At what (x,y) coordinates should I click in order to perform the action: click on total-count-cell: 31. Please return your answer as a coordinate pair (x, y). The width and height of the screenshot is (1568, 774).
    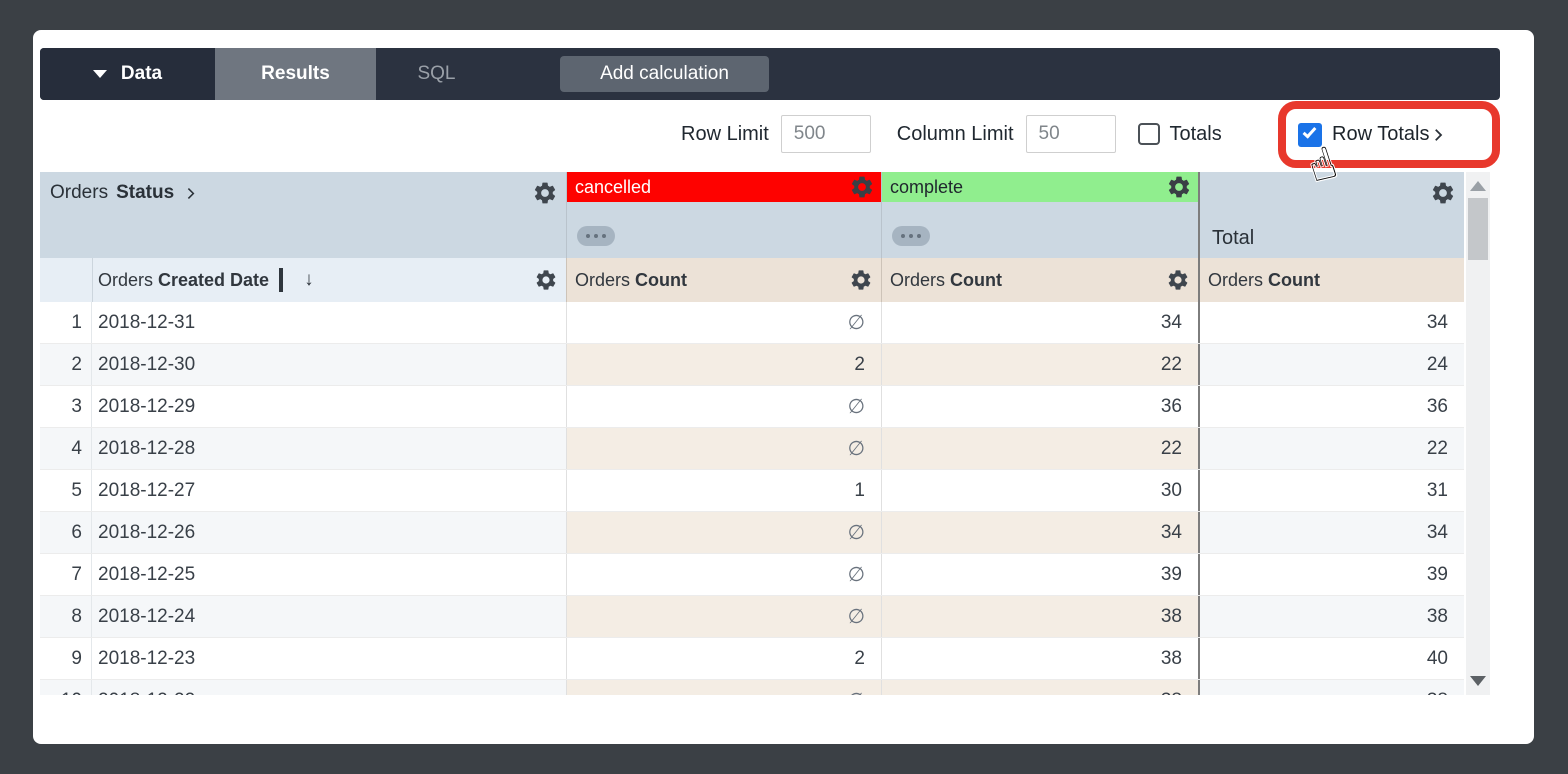
    Looking at the image, I should click on (1331, 490).